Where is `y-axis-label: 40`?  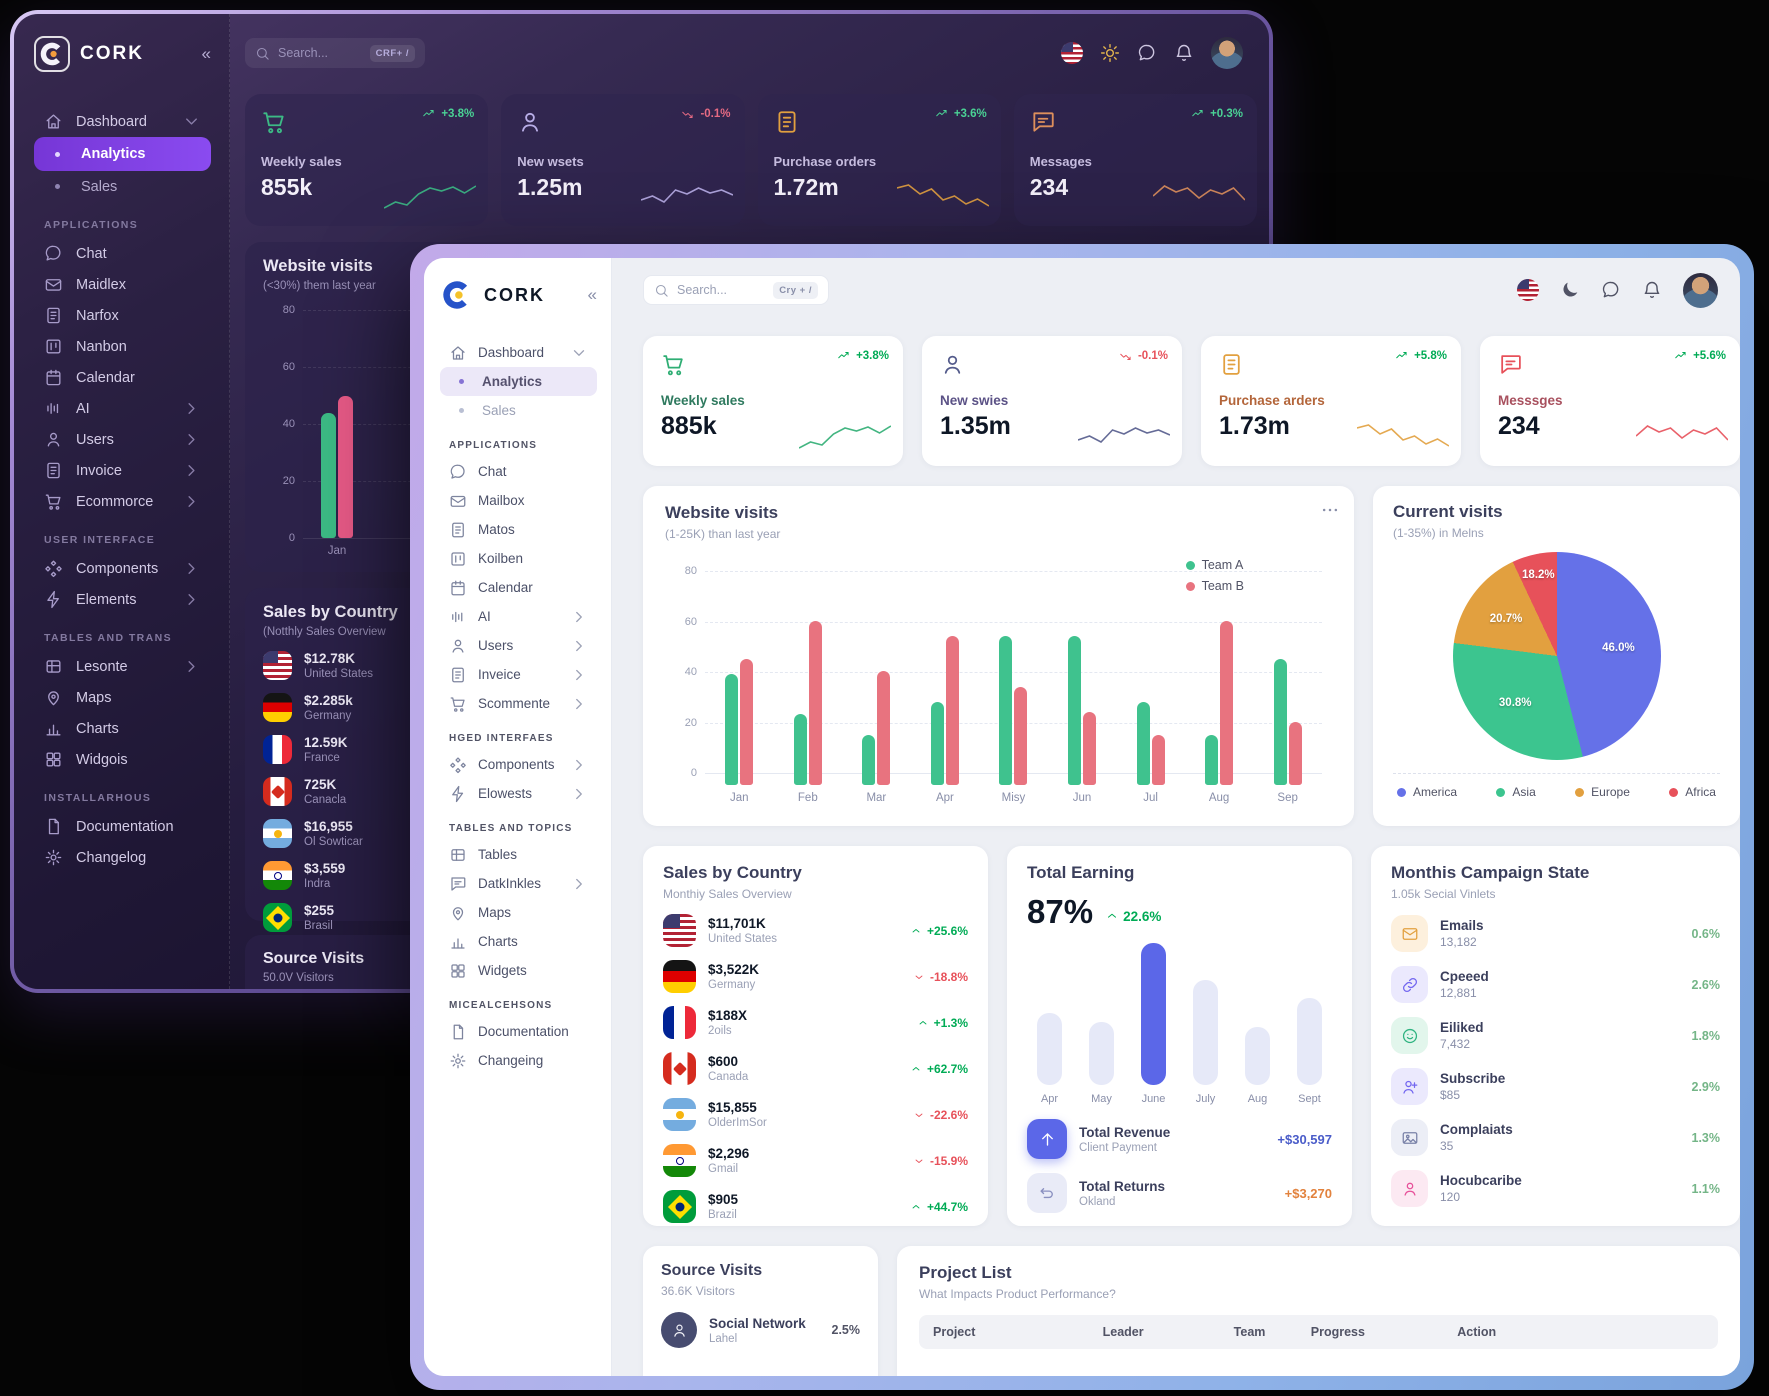 y-axis-label: 40 is located at coordinates (288, 424).